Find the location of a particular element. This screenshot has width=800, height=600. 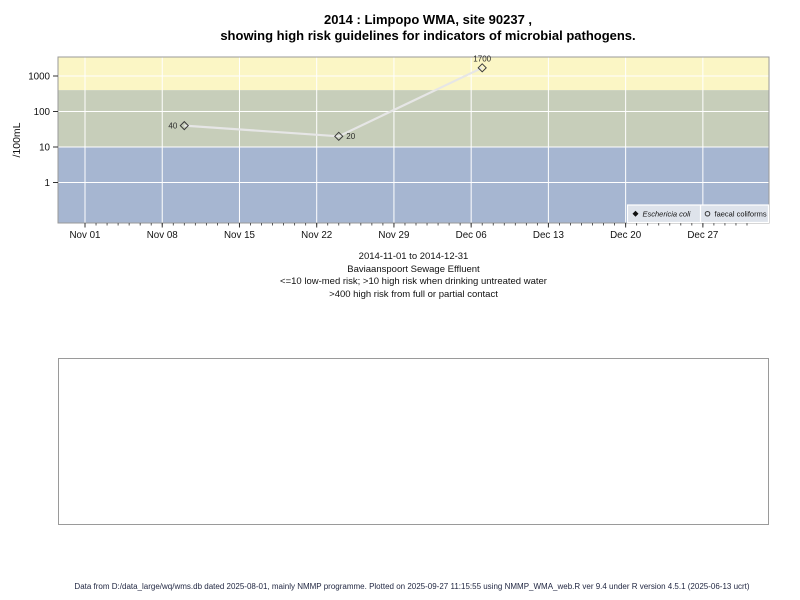

x-tick-label: Dec 20 is located at coordinates (626, 235).